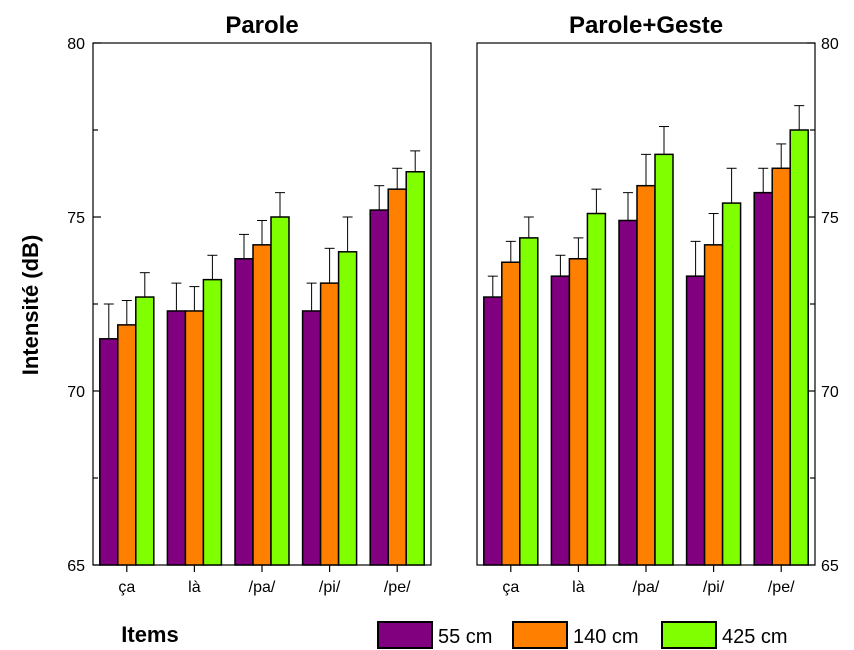 The height and width of the screenshot is (650, 854). Describe the element at coordinates (755, 637) in the screenshot. I see `legend-label: 425 cm` at that location.